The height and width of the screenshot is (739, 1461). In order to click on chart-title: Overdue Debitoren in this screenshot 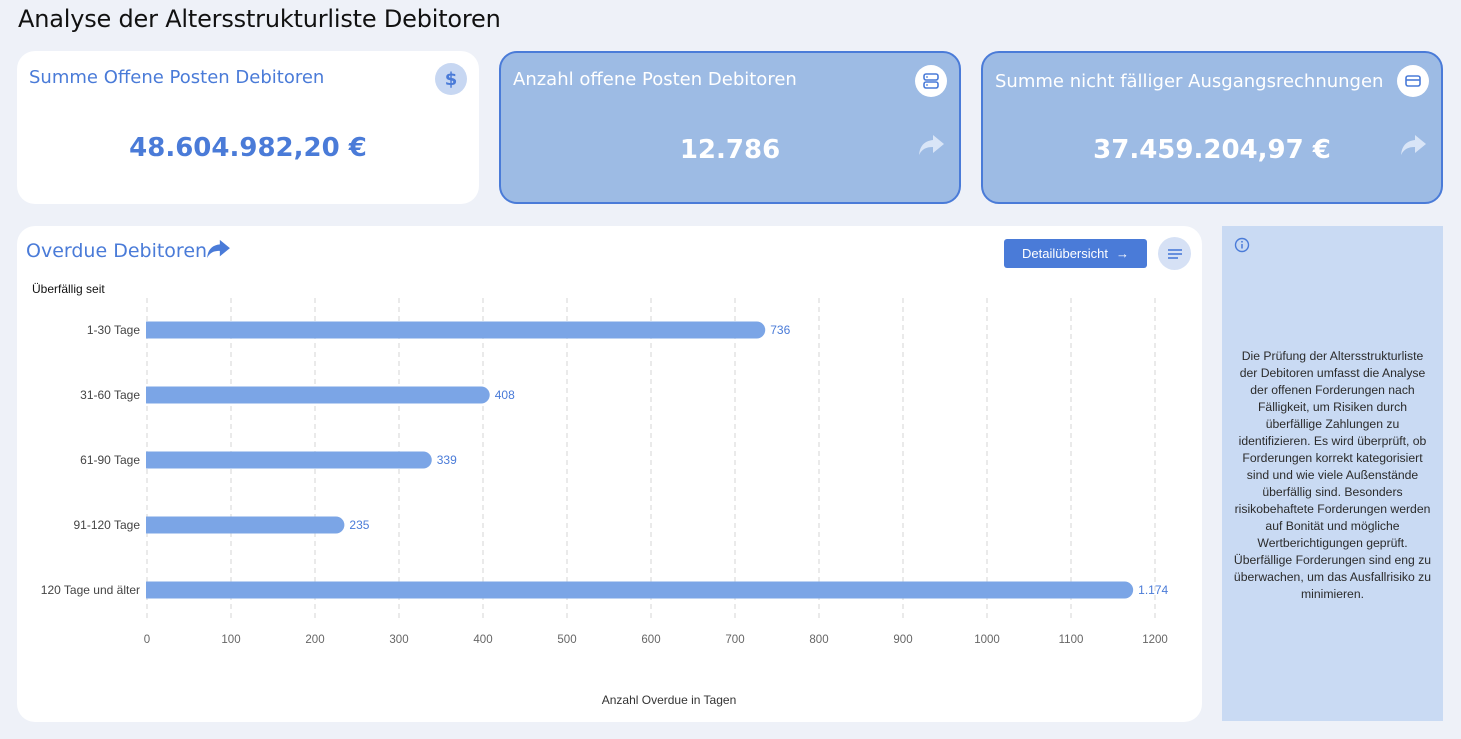, I will do `click(117, 251)`.